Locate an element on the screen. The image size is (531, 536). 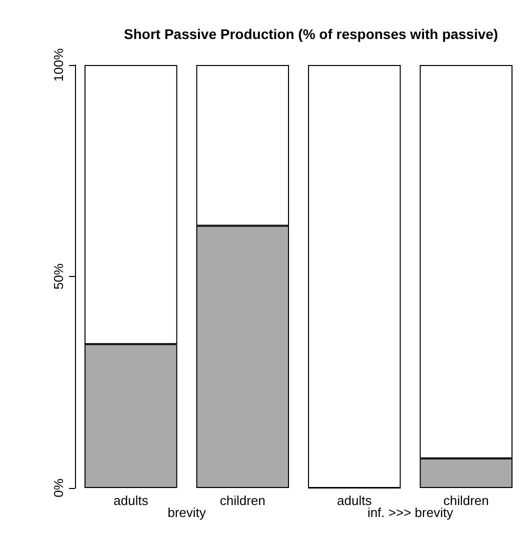
y-tick-label: 50% is located at coordinates (58, 276).